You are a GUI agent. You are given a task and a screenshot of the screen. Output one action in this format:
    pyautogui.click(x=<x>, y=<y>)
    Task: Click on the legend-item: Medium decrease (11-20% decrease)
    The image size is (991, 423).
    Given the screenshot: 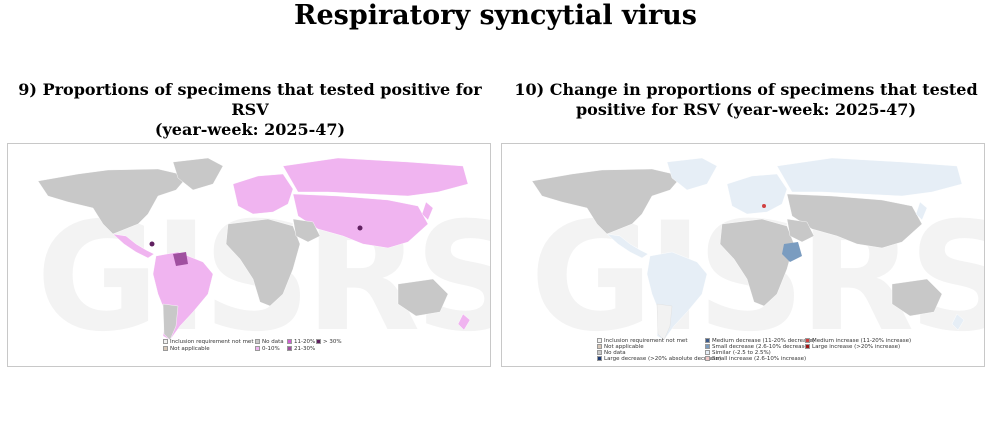 What is the action you would take?
    pyautogui.click(x=760, y=341)
    